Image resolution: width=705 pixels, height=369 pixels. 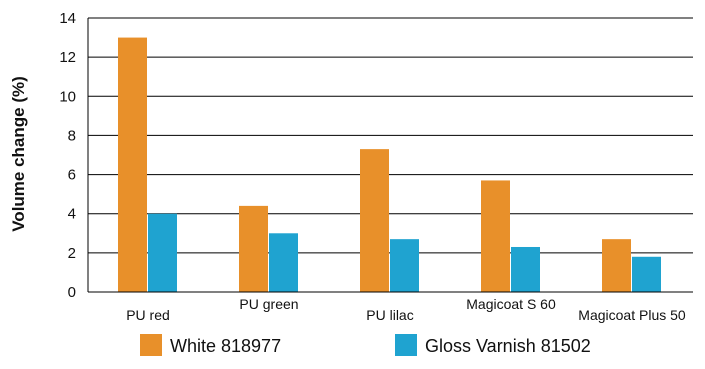 What do you see at coordinates (72, 135) in the screenshot?
I see `y-tick-label: 8` at bounding box center [72, 135].